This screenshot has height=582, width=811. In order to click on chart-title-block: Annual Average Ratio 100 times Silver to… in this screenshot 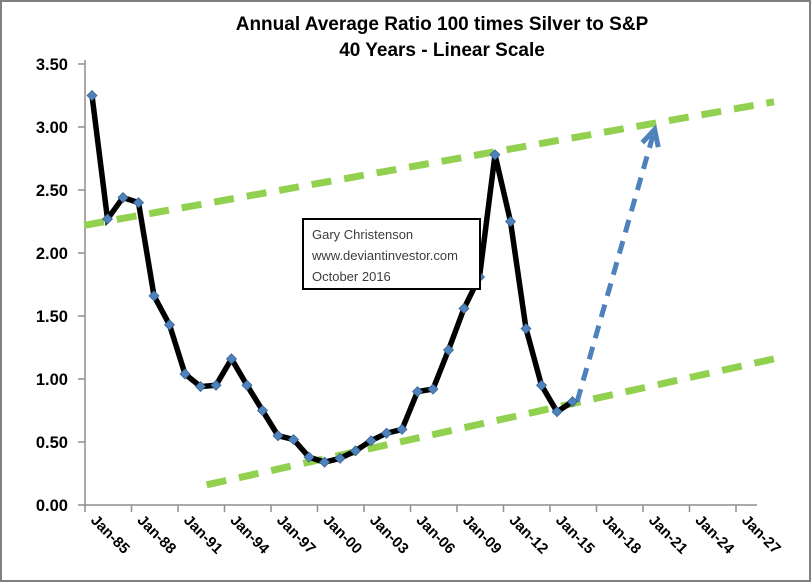, I will do `click(442, 38)`.